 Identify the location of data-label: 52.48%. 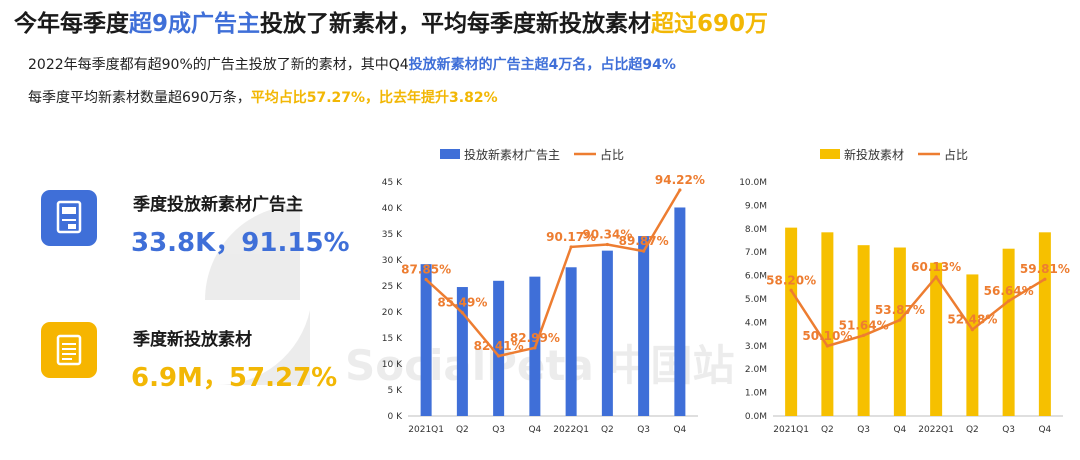
(972, 320).